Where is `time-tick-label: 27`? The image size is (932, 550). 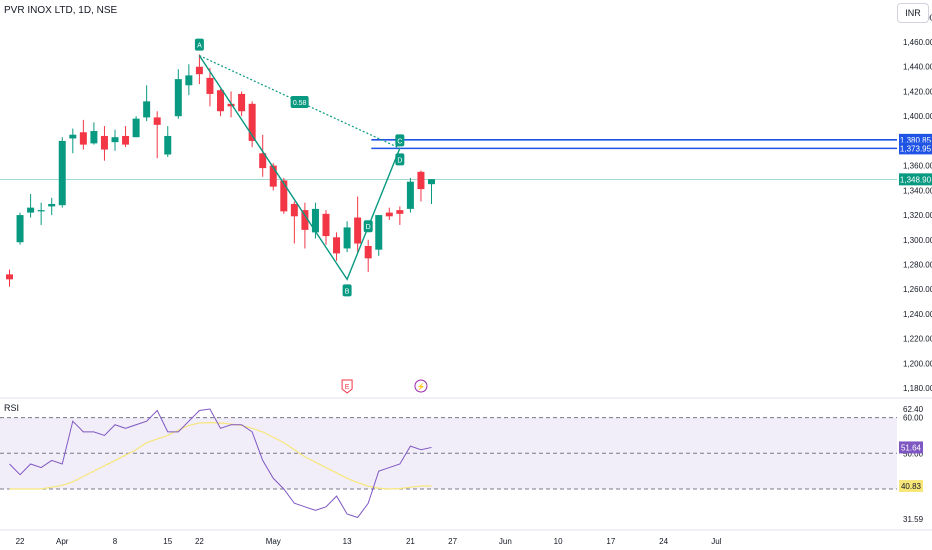 time-tick-label: 27 is located at coordinates (452, 541).